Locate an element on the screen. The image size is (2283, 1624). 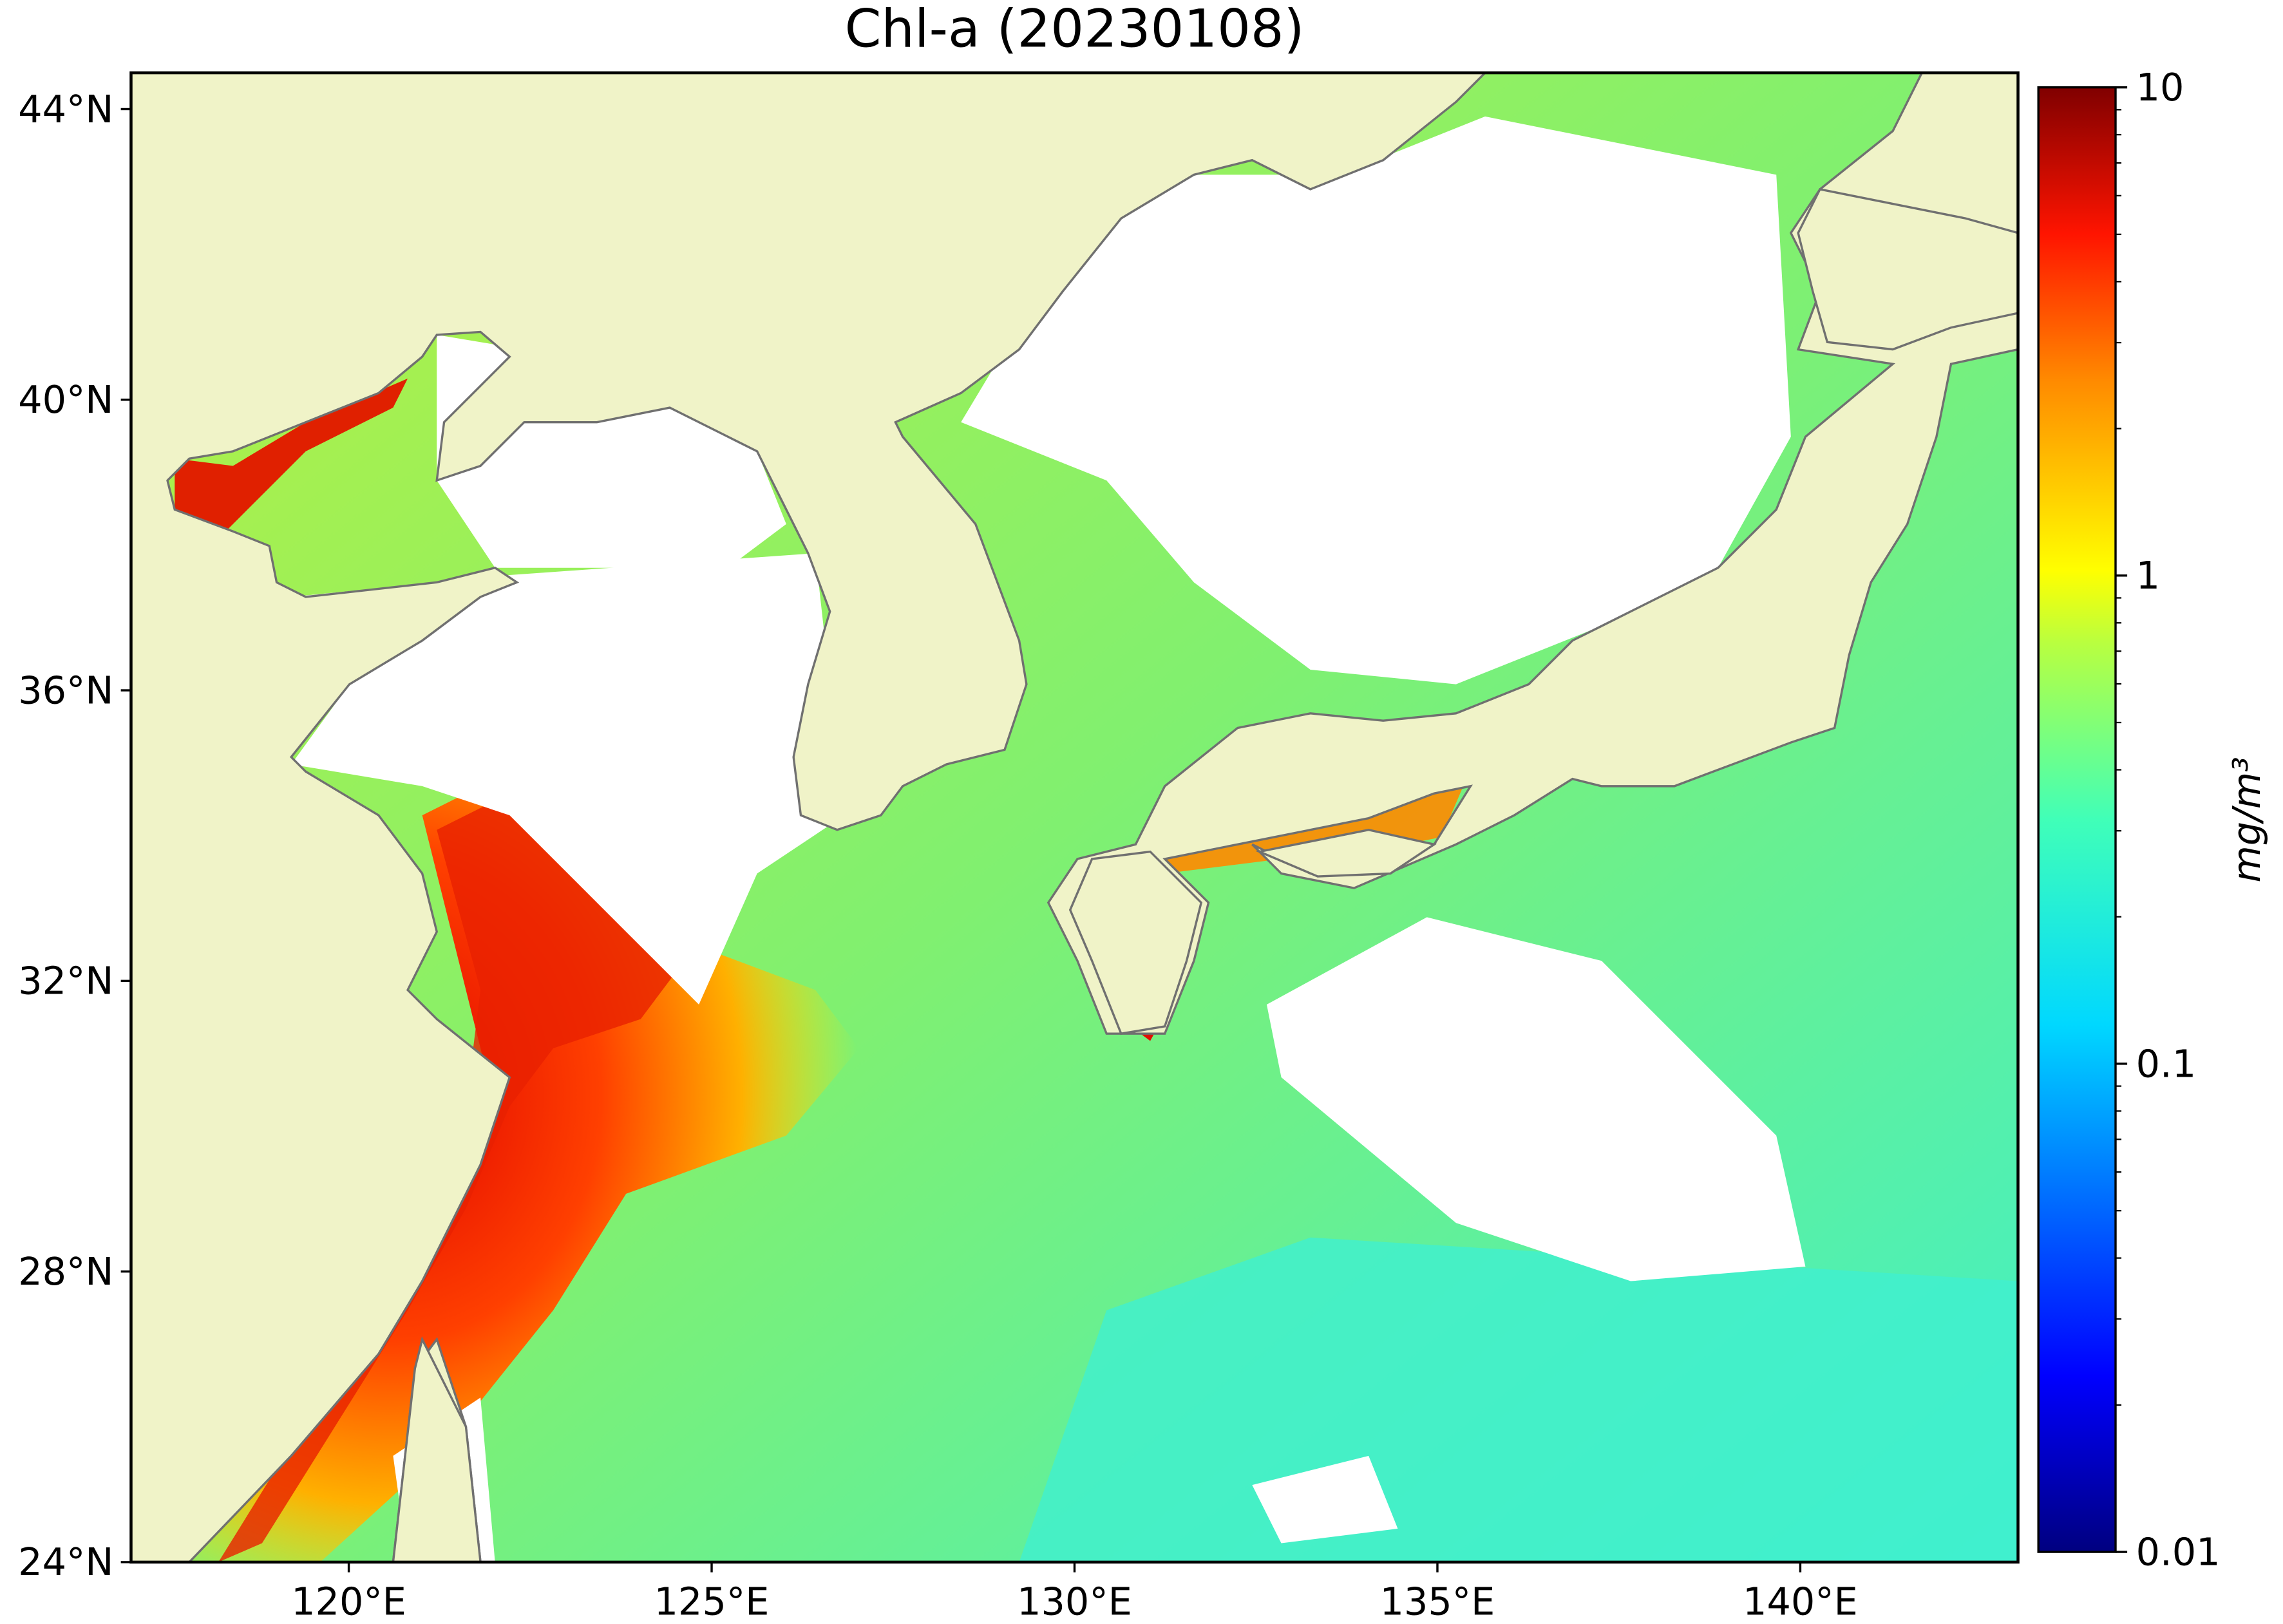
y-tick-label: 32°N is located at coordinates (65, 981).